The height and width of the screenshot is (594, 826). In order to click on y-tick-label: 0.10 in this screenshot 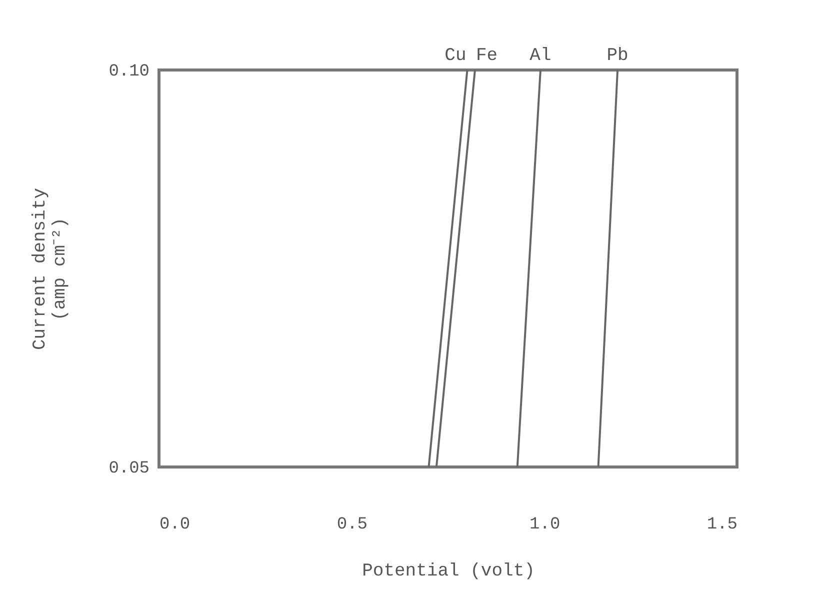, I will do `click(129, 72)`.